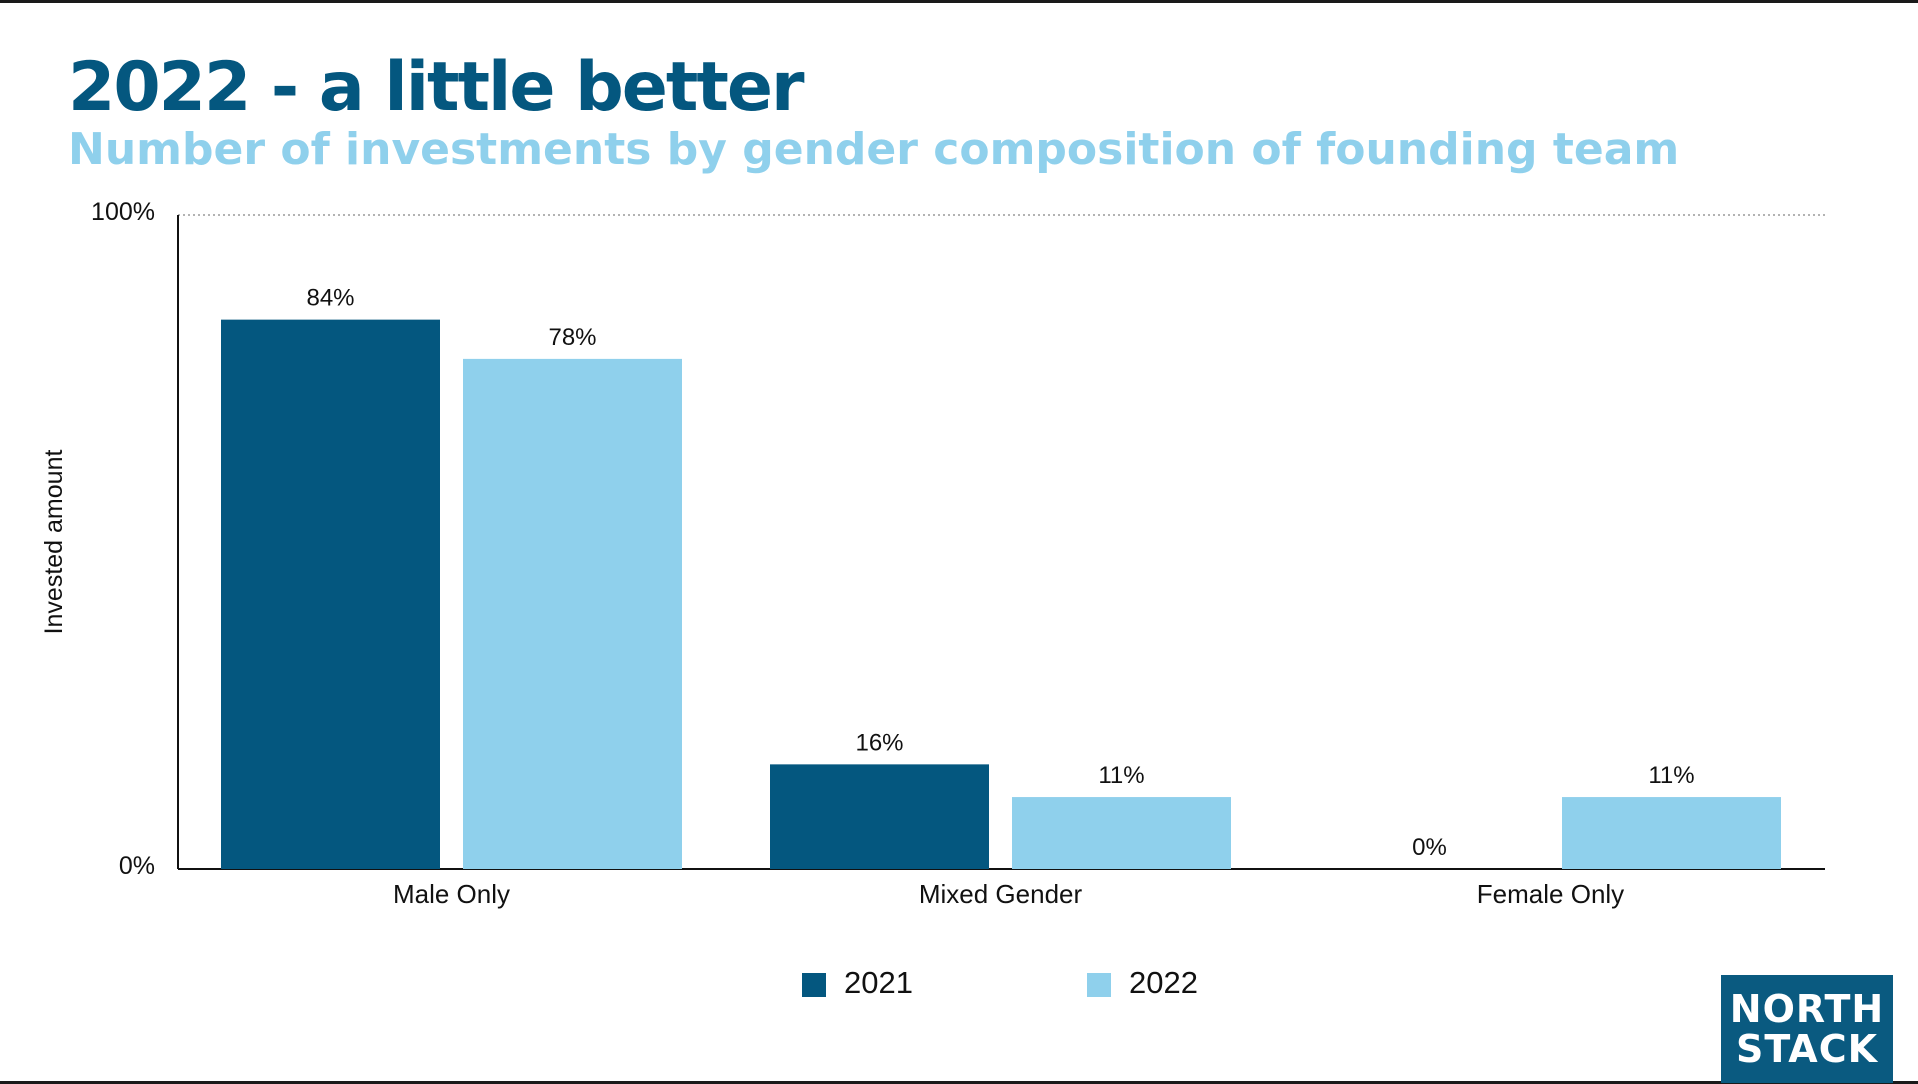  I want to click on x-tick-label-male-only: Male Only, so click(451, 894).